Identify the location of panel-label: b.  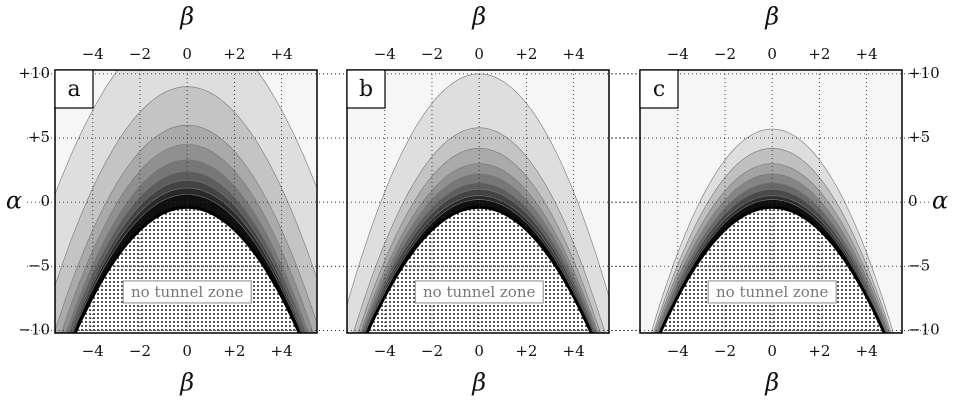
(366, 89).